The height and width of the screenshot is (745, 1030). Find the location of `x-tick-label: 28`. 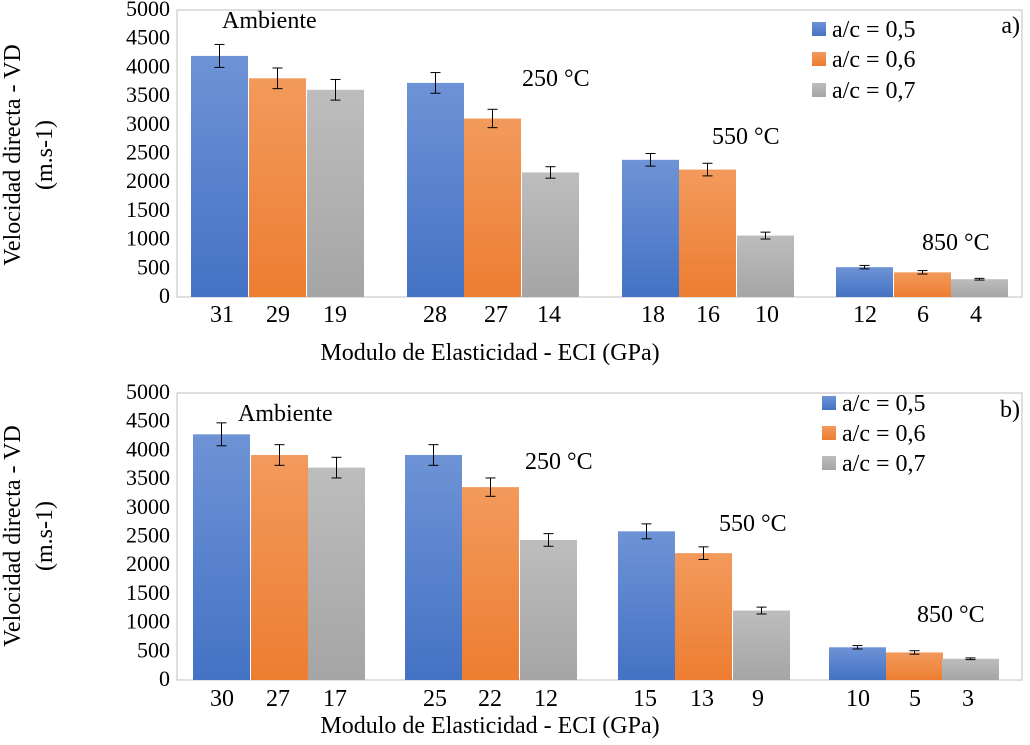

x-tick-label: 28 is located at coordinates (435, 315).